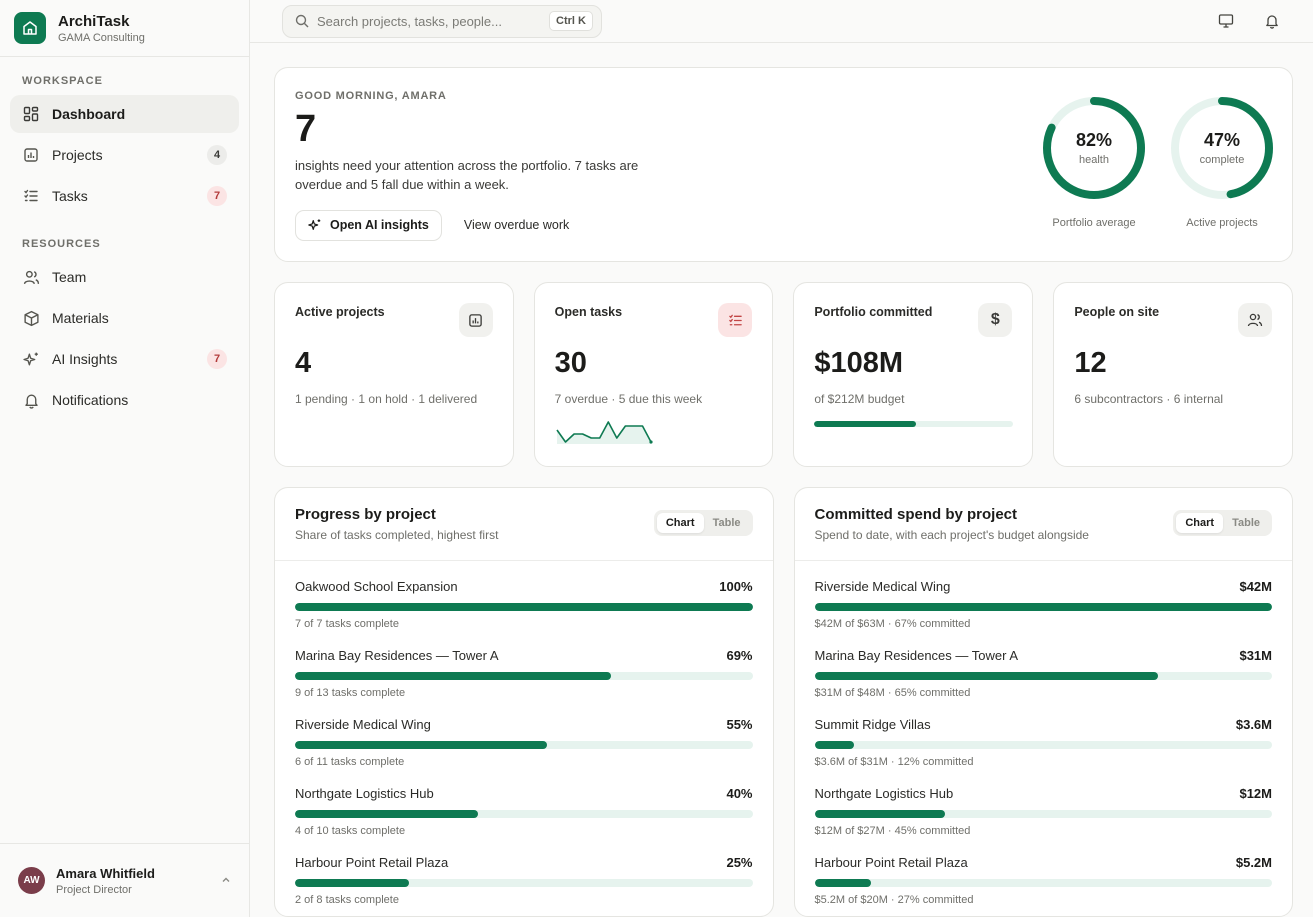 Image resolution: width=1313 pixels, height=917 pixels. What do you see at coordinates (368, 225) in the screenshot?
I see `open-ai-insights-button: Open AI insights` at bounding box center [368, 225].